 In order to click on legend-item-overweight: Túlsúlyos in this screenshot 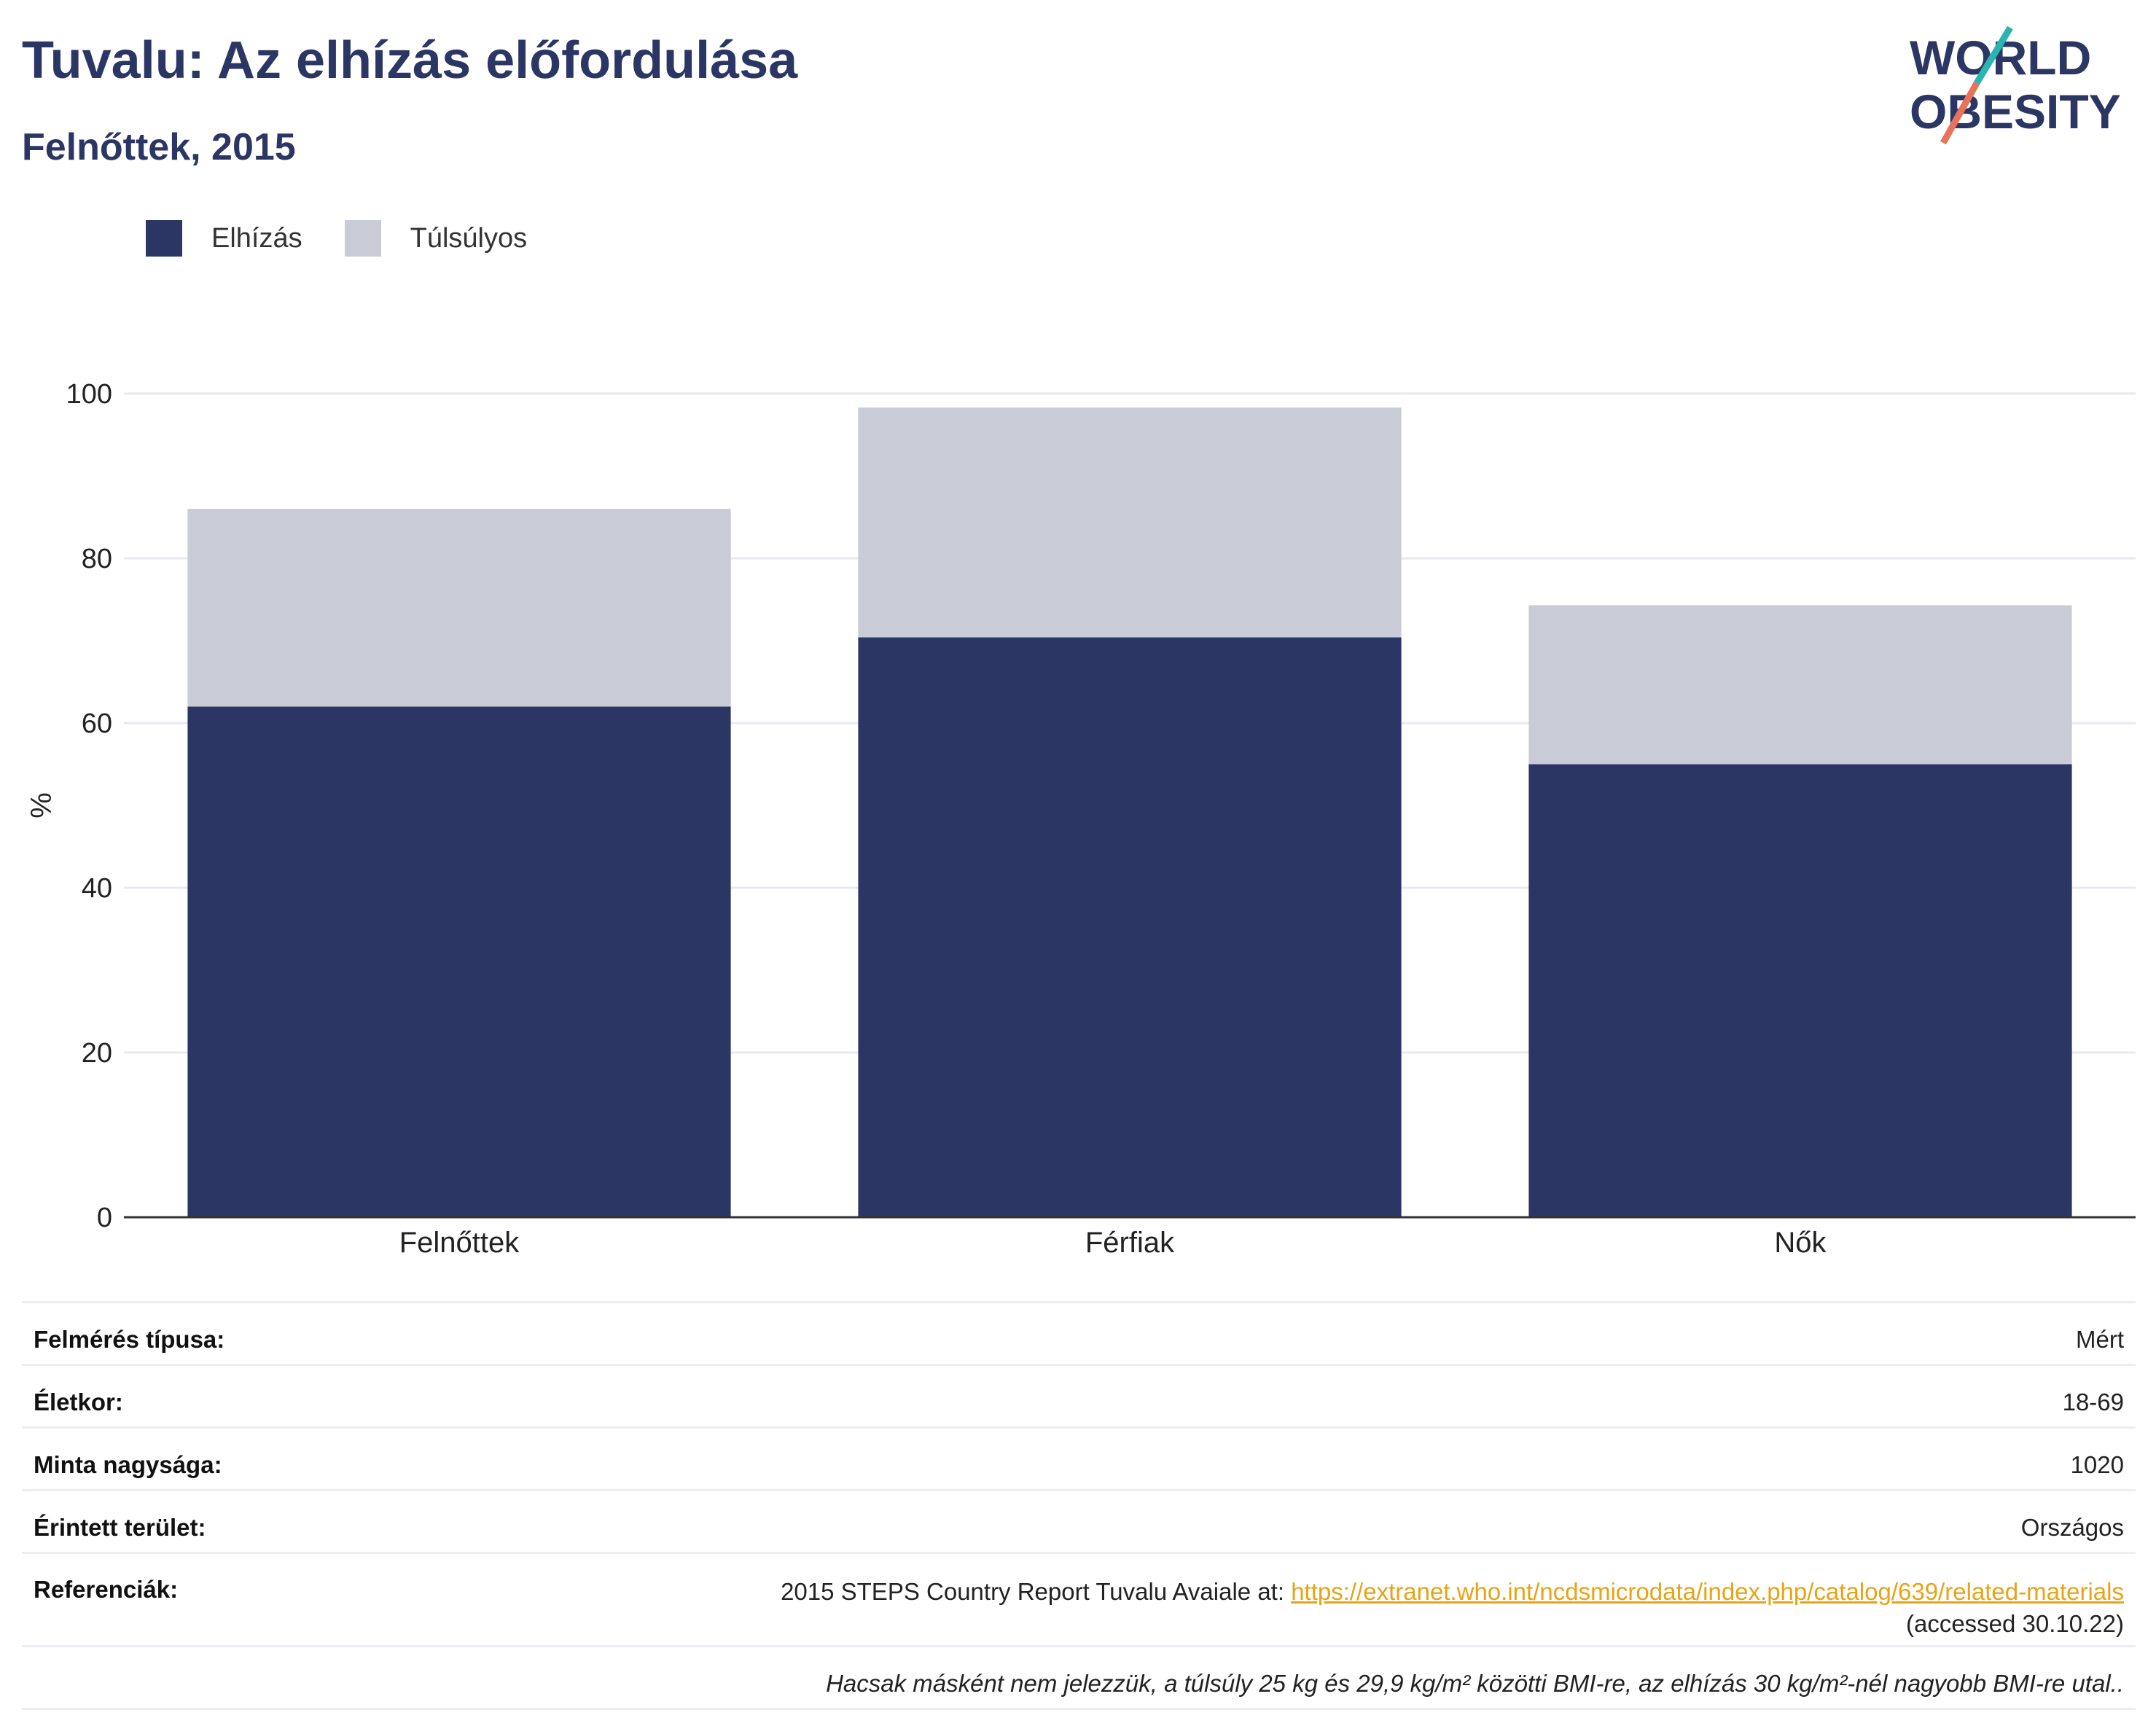, I will do `click(436, 239)`.